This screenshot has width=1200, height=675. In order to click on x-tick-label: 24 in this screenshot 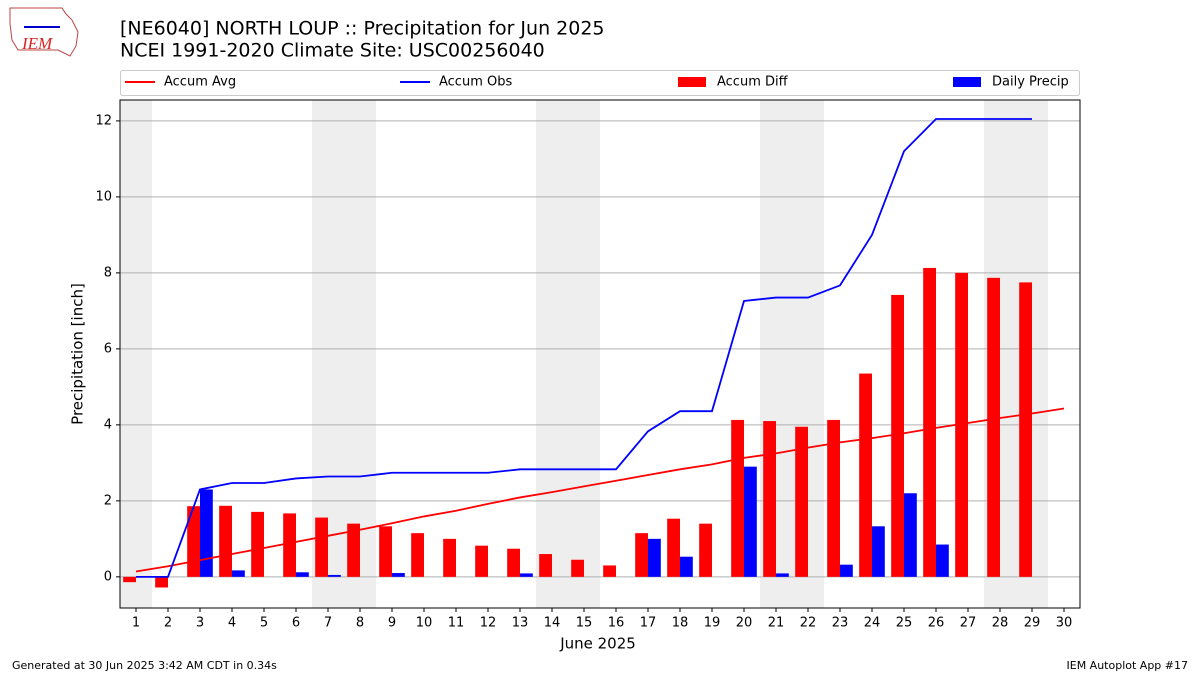, I will do `click(872, 623)`.